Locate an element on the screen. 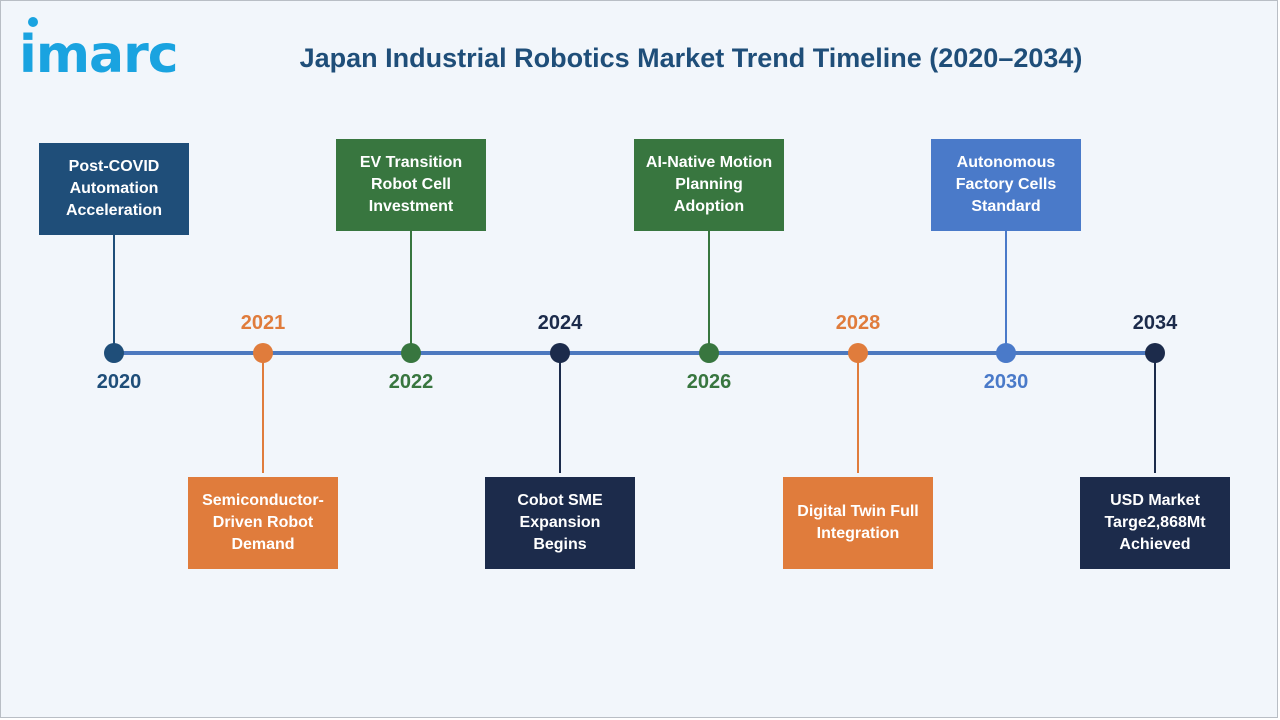  milestone-year: 2028 is located at coordinates (858, 323).